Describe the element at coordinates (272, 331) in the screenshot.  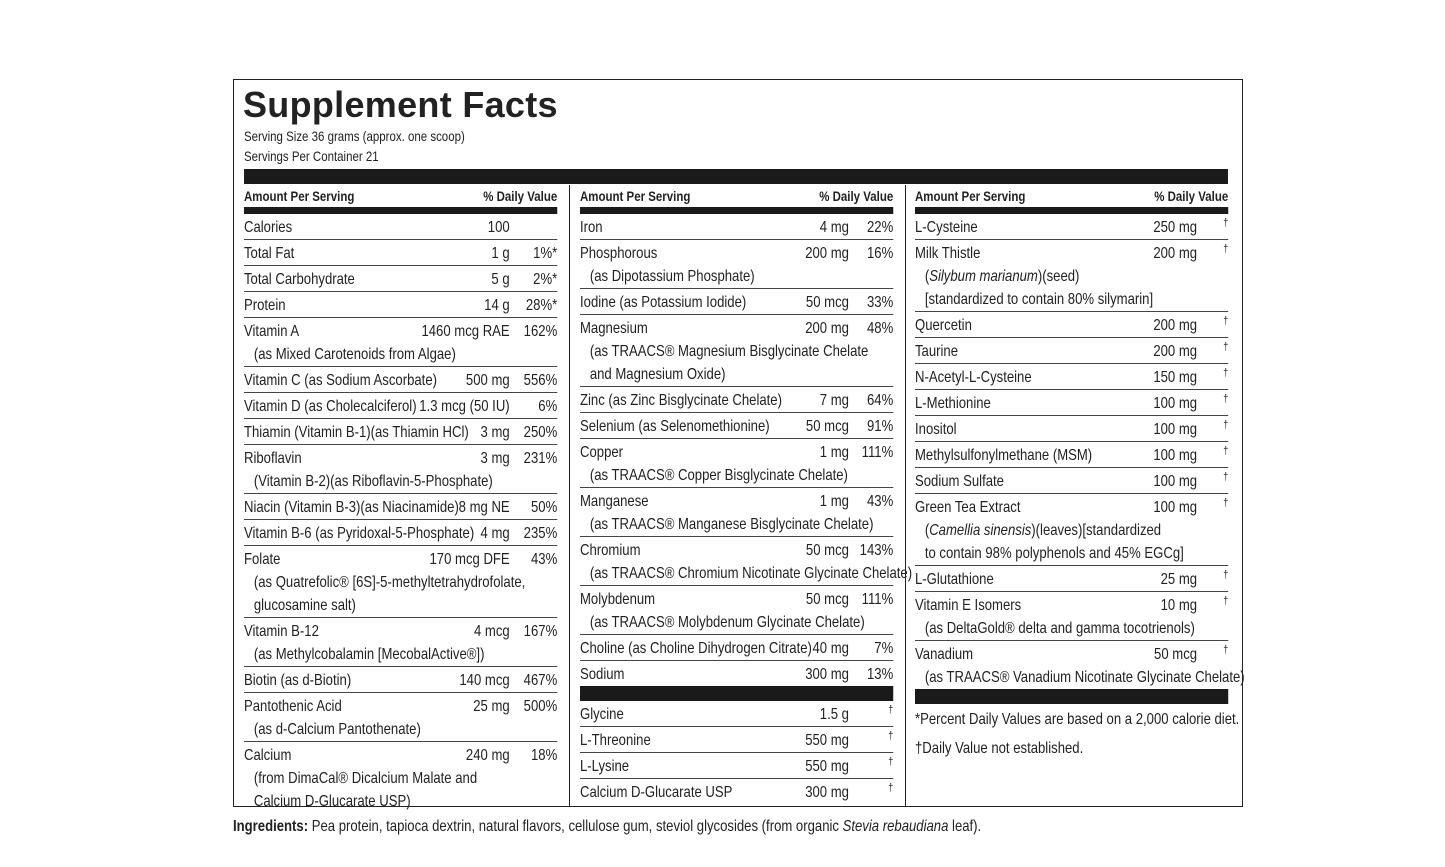
I see `nutrient-name: Vitamin A` at that location.